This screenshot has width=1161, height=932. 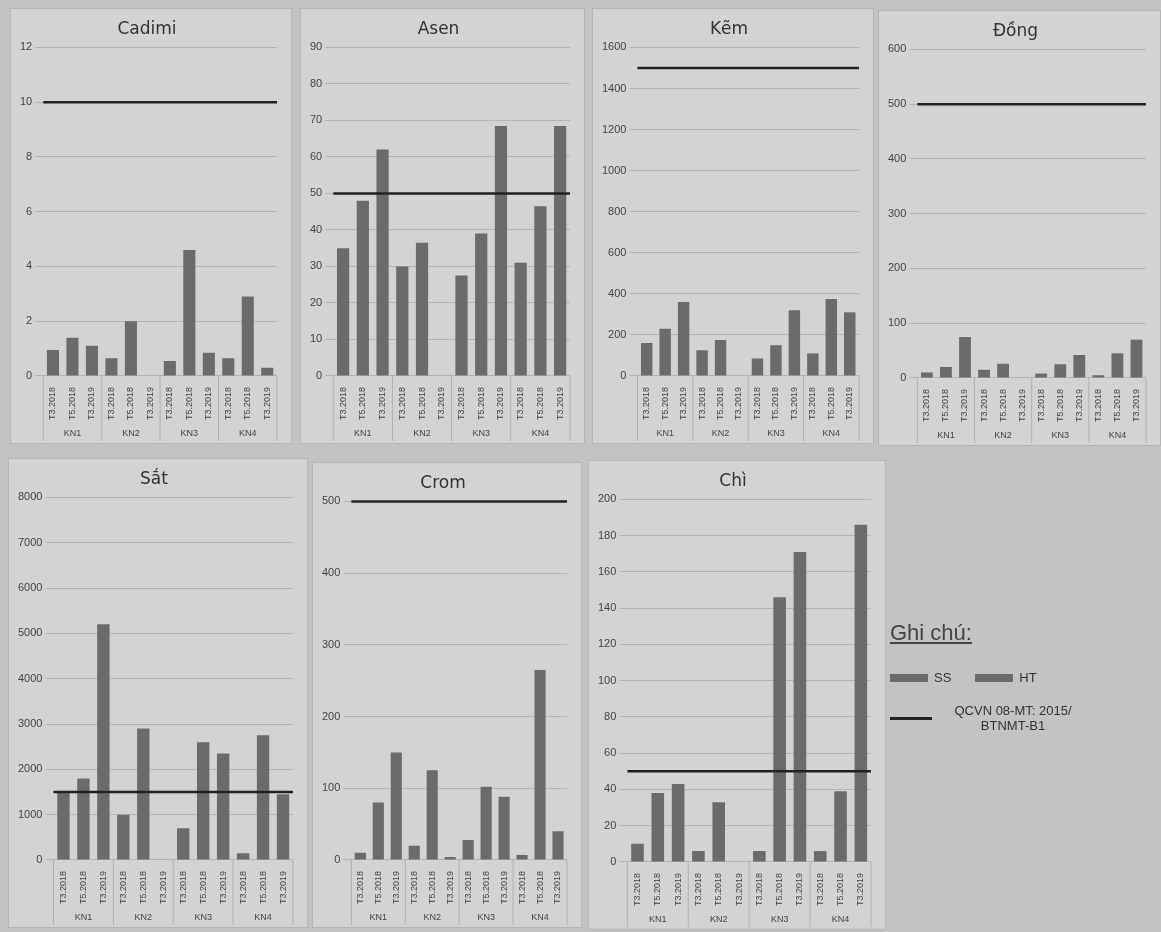 What do you see at coordinates (316, 46) in the screenshot?
I see `y-tick-label: 90` at bounding box center [316, 46].